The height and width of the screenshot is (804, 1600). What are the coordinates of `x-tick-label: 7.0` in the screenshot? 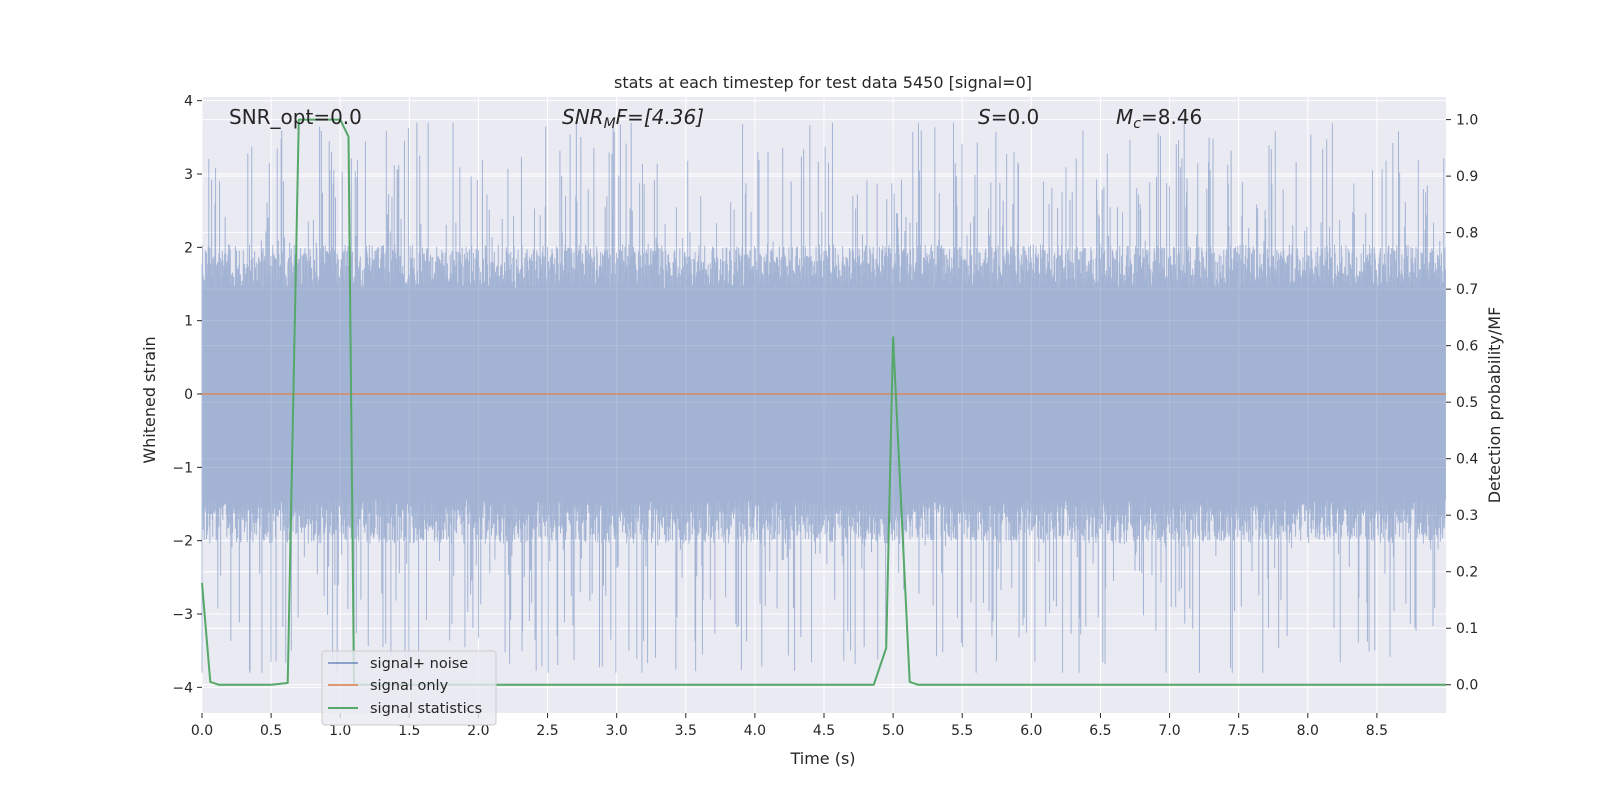 It's located at (1169, 731).